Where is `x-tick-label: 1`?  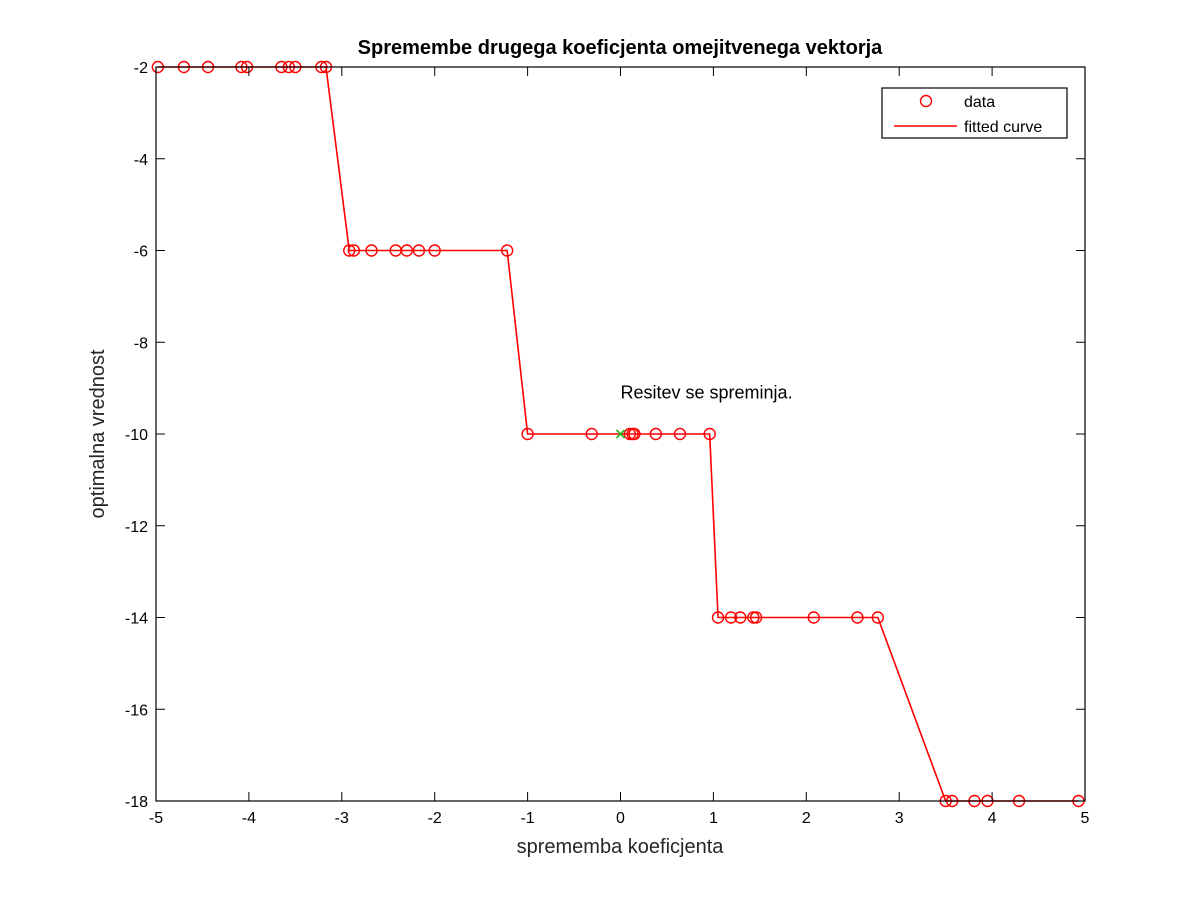 x-tick-label: 1 is located at coordinates (713, 818).